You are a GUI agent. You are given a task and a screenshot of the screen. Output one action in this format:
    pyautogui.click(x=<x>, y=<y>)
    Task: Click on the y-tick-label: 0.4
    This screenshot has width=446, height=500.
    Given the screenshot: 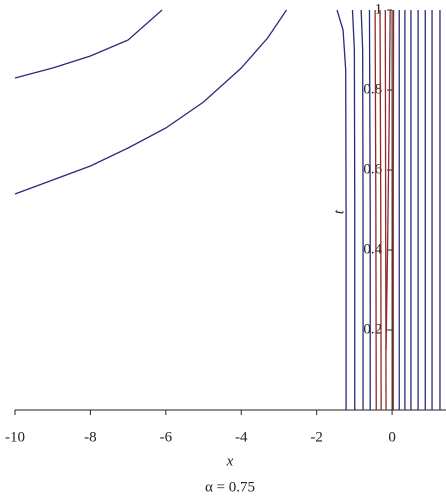 What is the action you would take?
    pyautogui.click(x=372, y=249)
    